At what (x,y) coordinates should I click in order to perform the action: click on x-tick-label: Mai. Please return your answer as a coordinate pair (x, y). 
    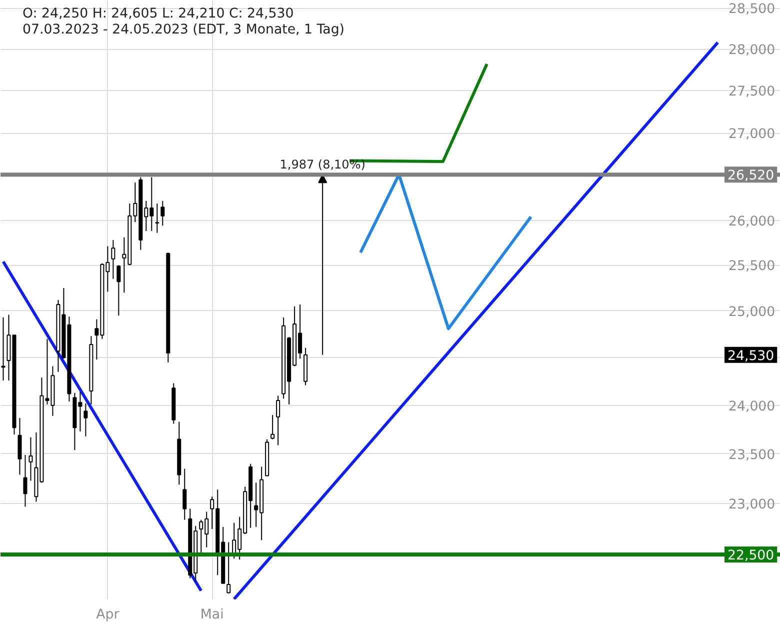
    Looking at the image, I should click on (212, 615).